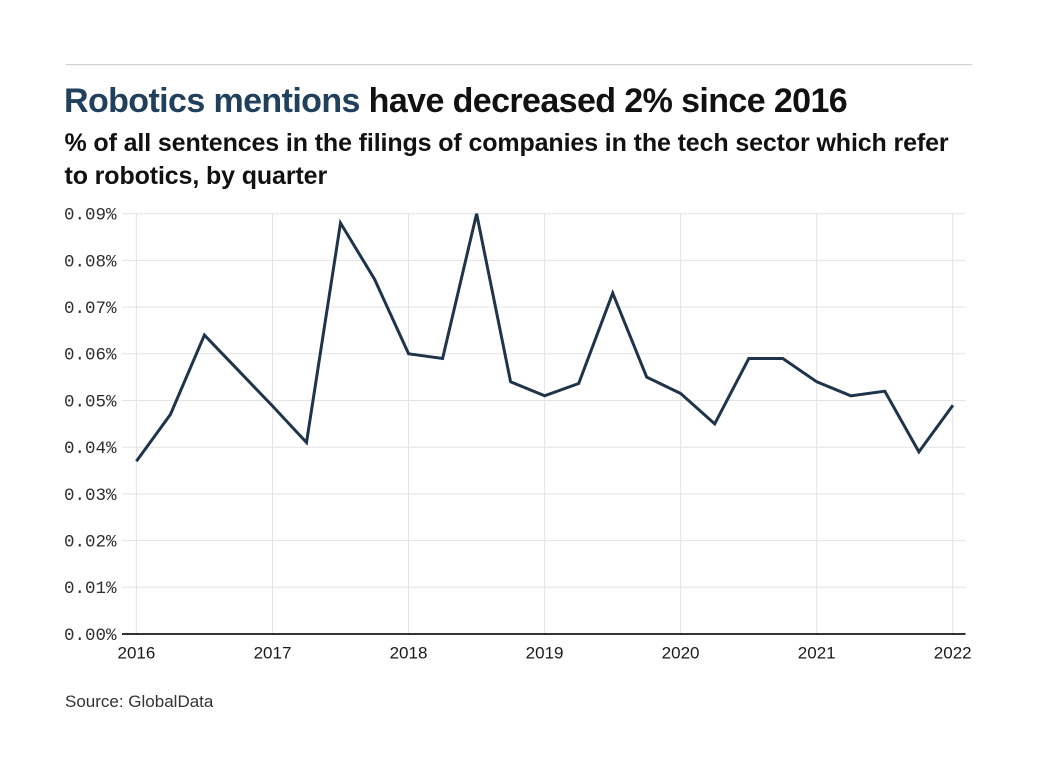  I want to click on svg-text: 0.06%, so click(90, 356).